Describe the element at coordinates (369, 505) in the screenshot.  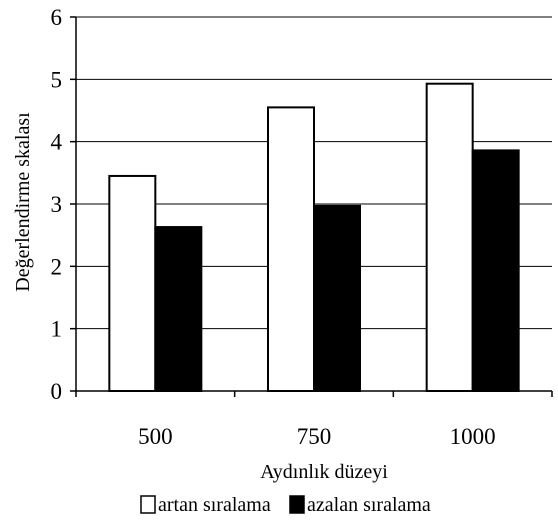
I see `legend-label-azalan: azalan sıralama` at that location.